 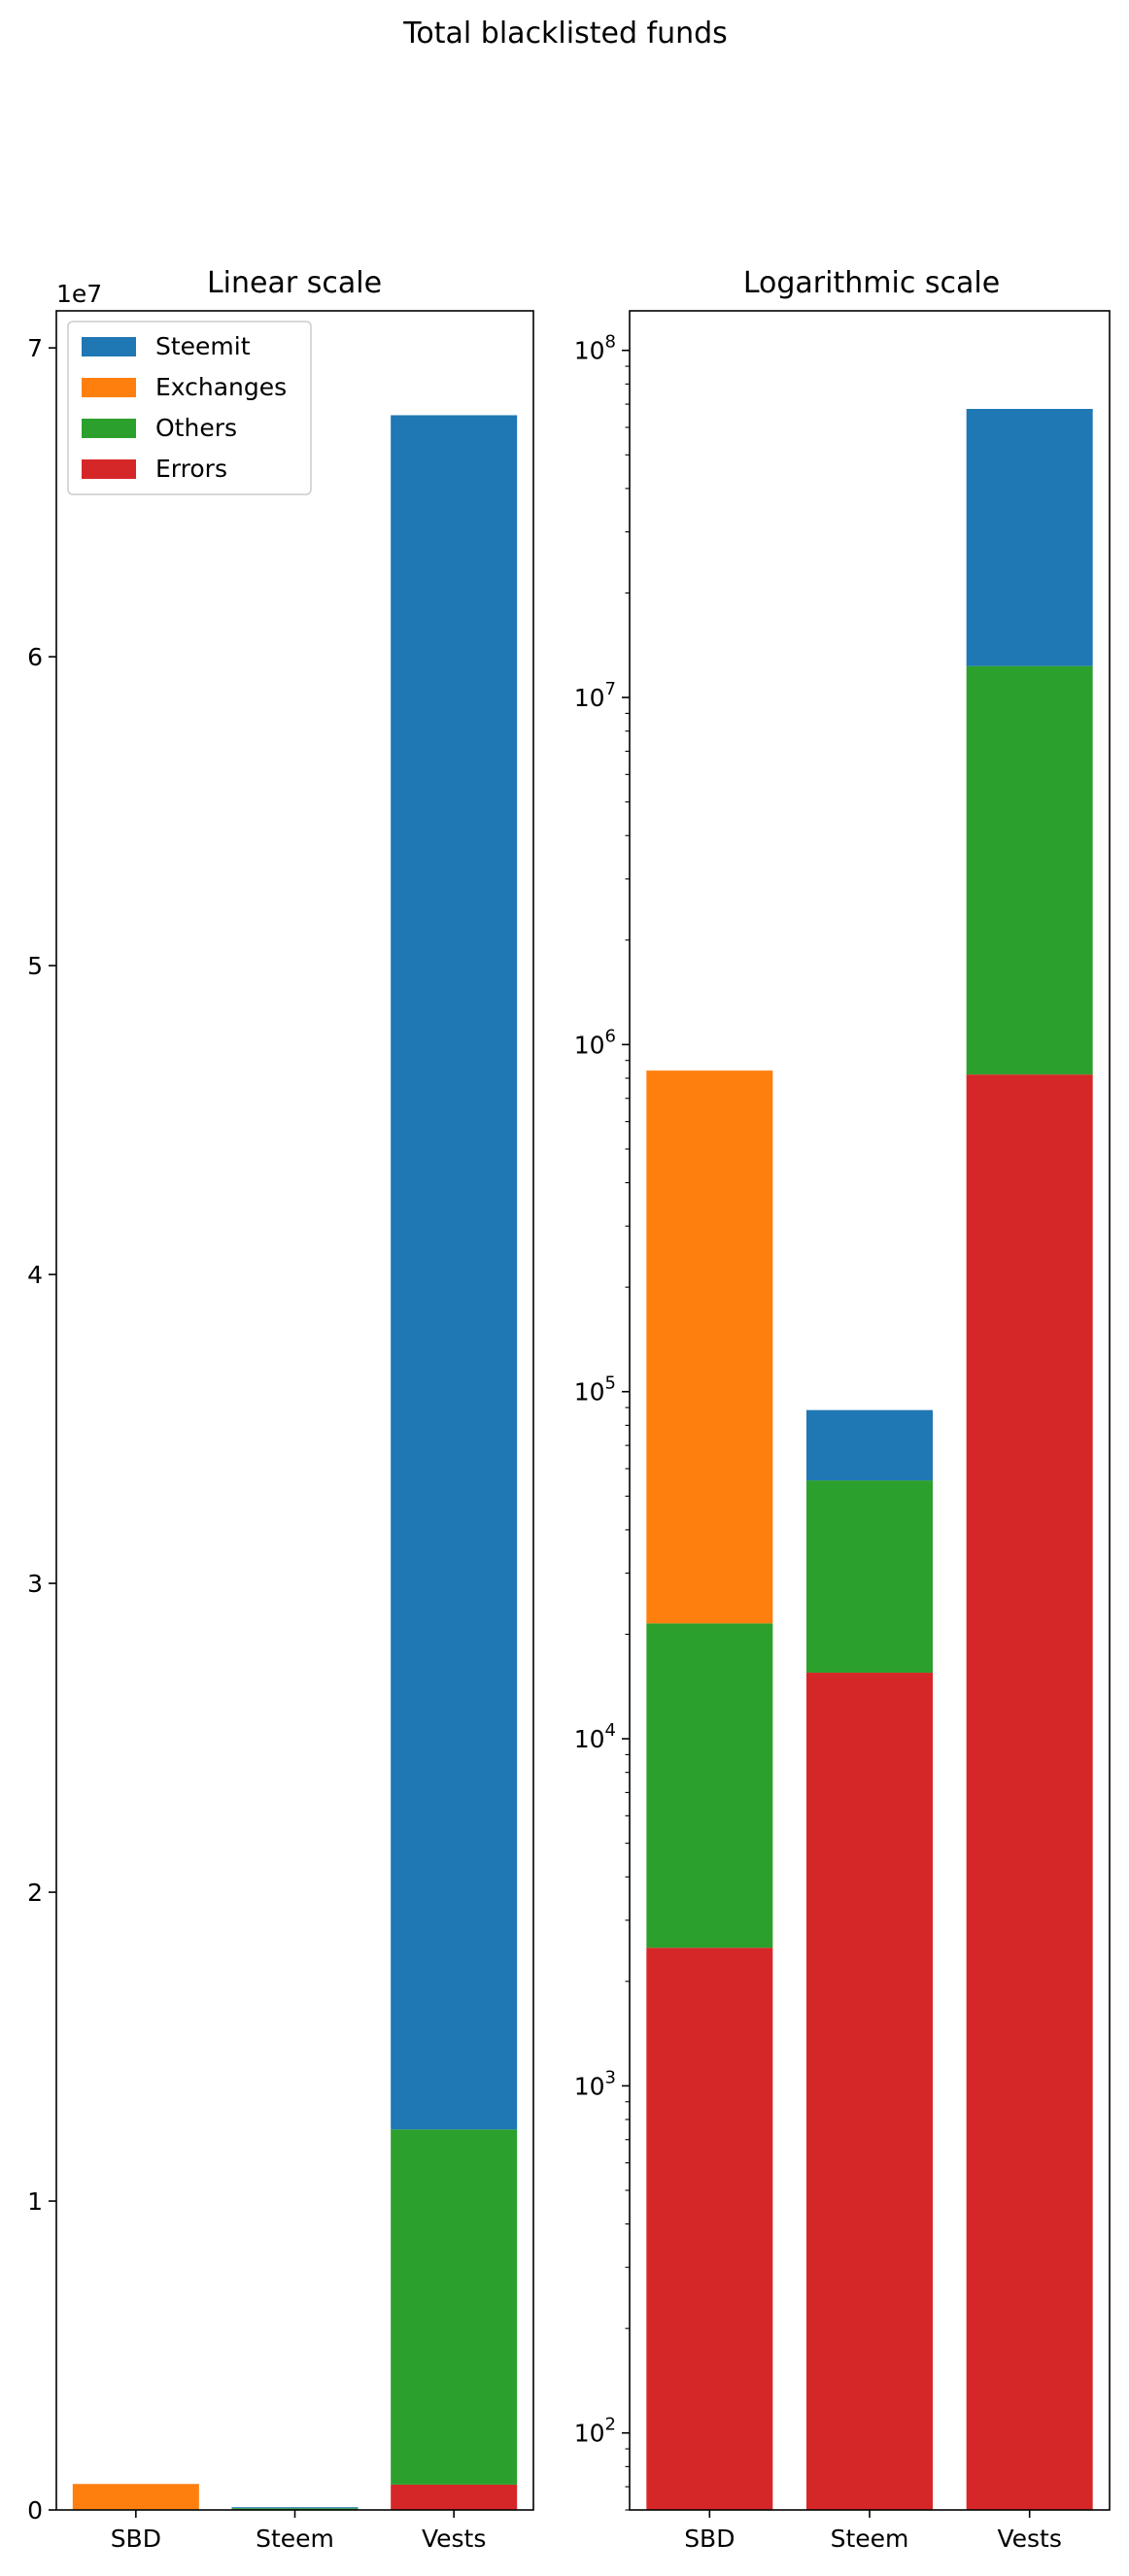 I want to click on legend: Steemit Exchanges Others Errors, so click(x=189, y=408).